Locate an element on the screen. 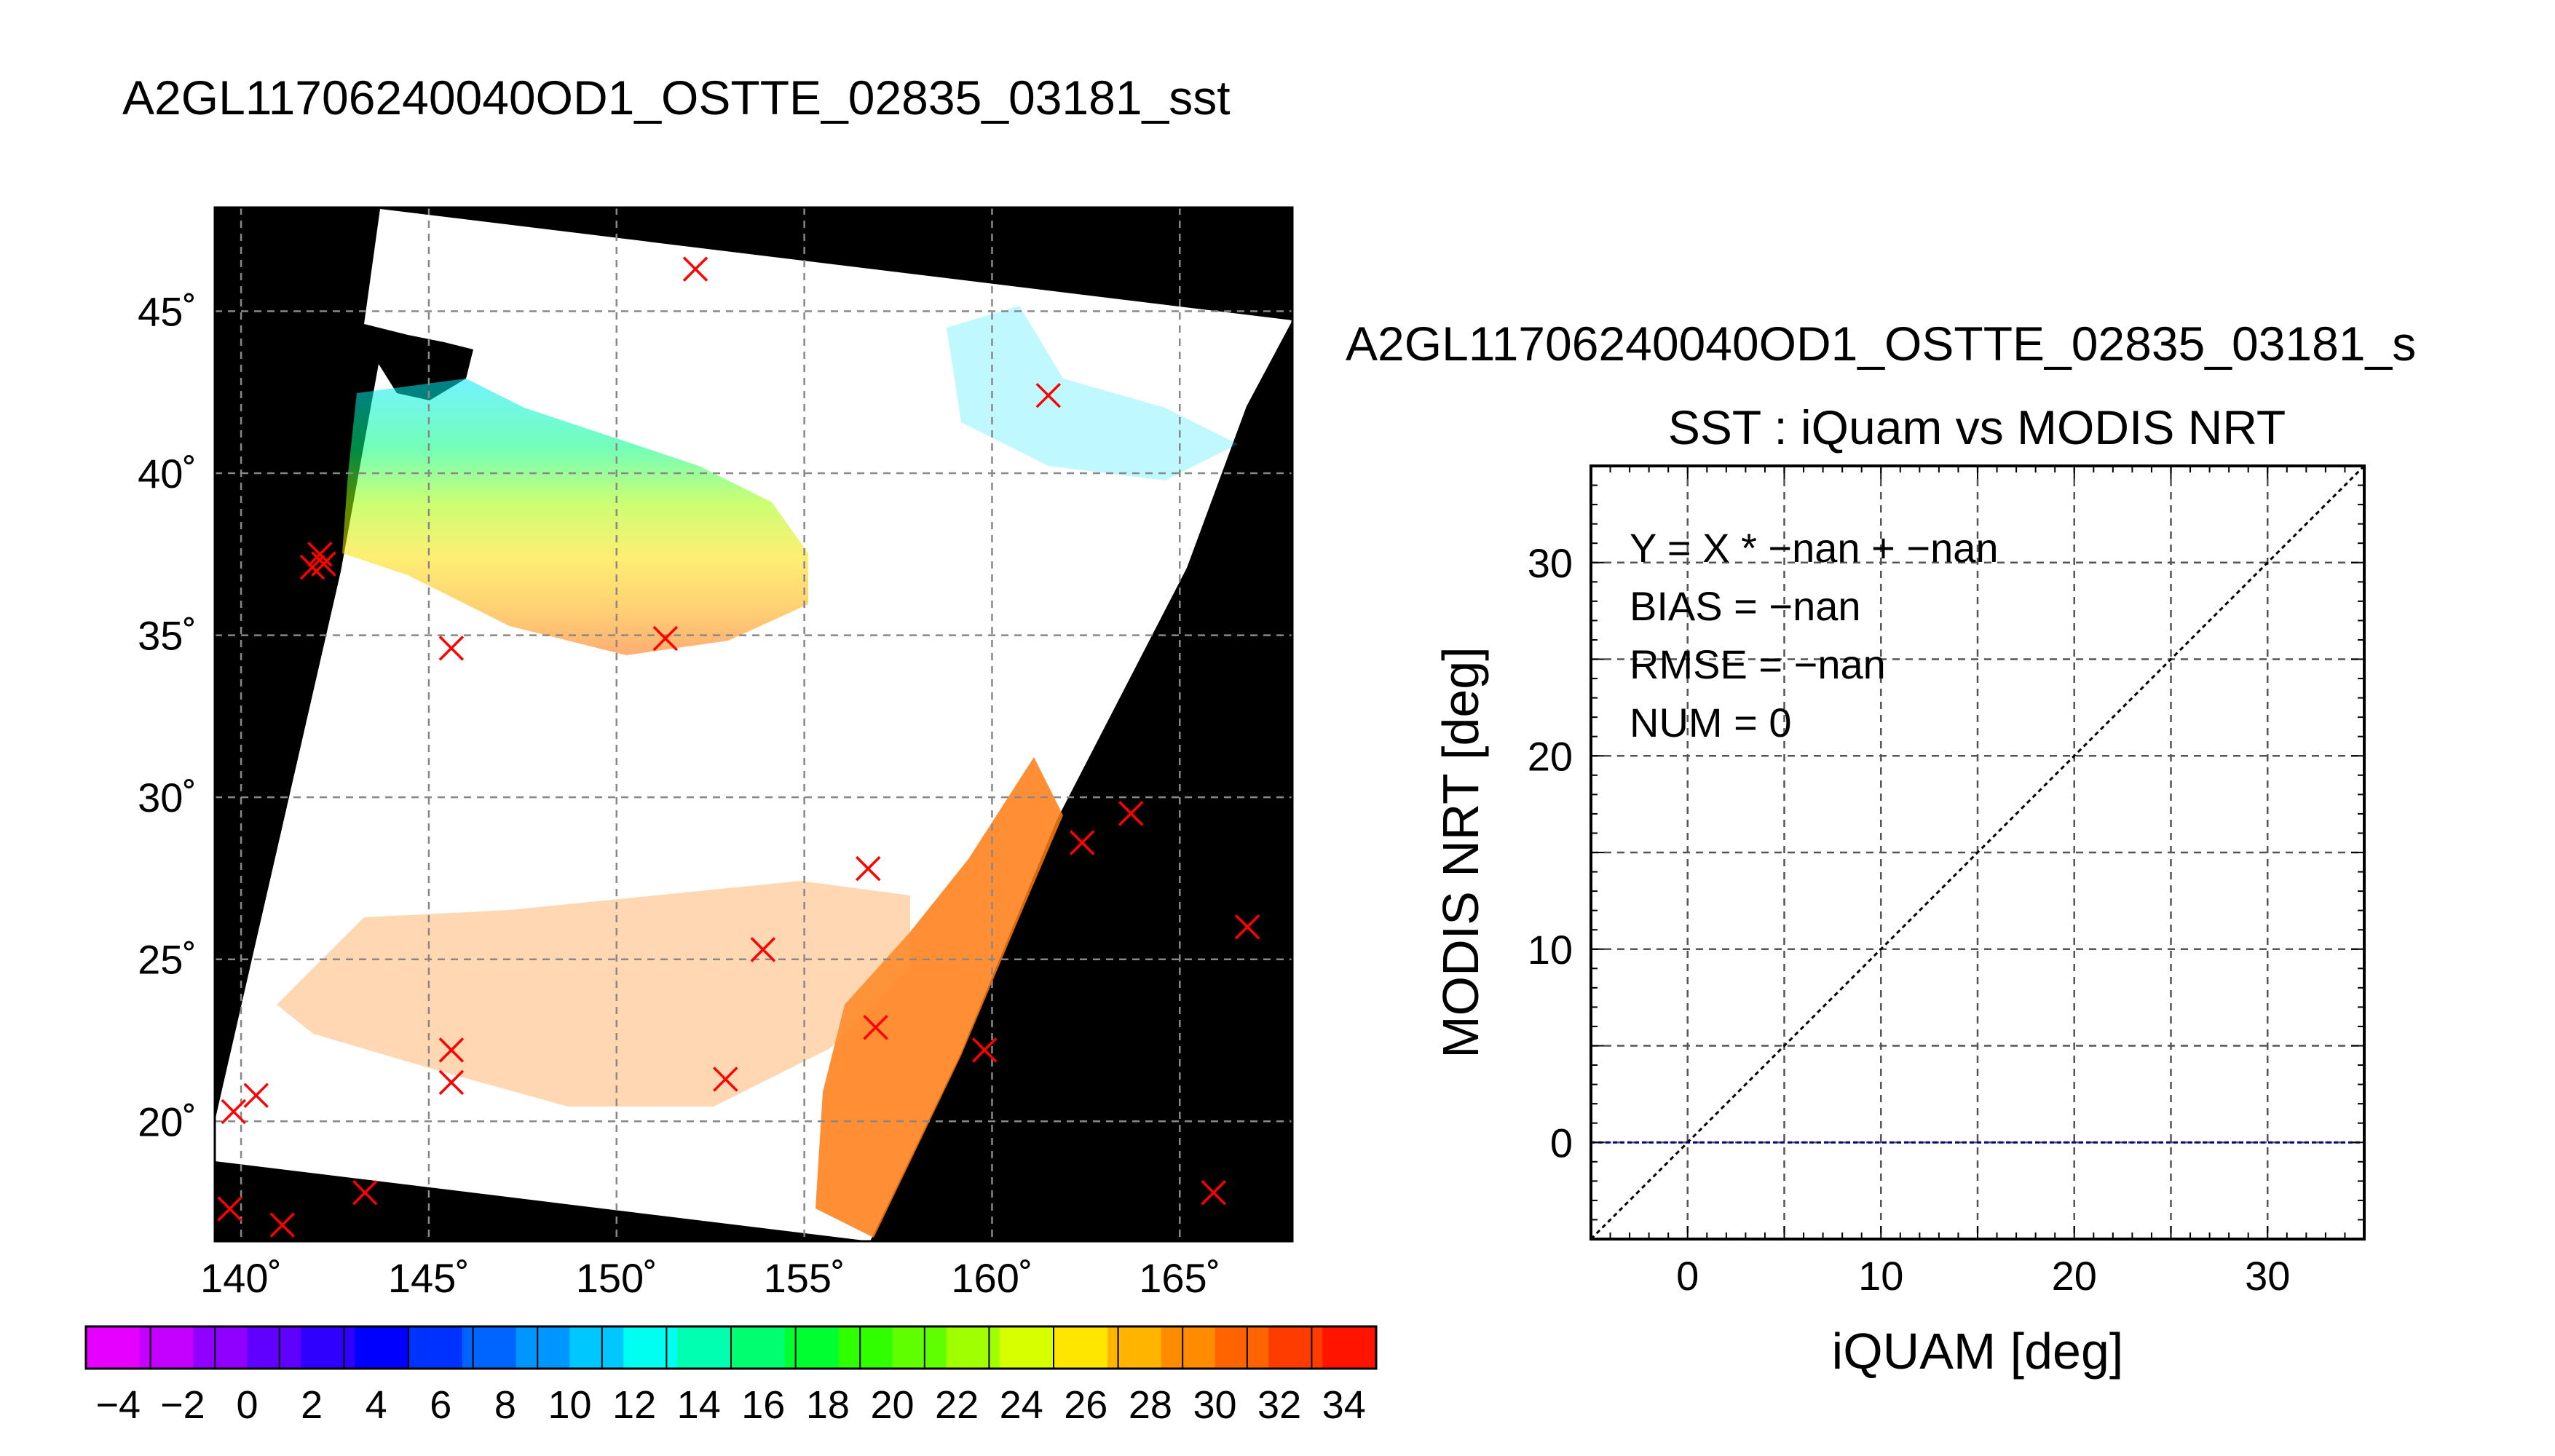 The image size is (2555, 1456). colorbar-tick-label: 2 is located at coordinates (312, 1405).